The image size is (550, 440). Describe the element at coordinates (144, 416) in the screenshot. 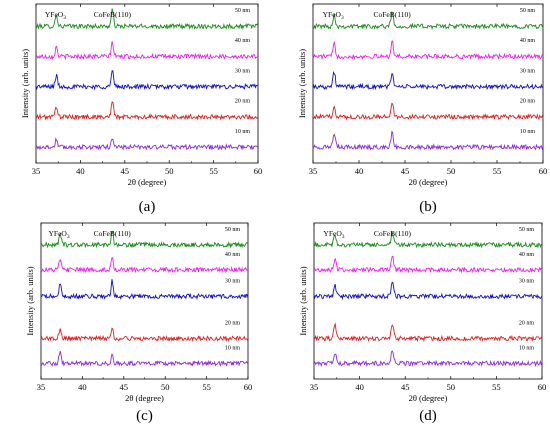

I see `panel-caption: (c)` at that location.